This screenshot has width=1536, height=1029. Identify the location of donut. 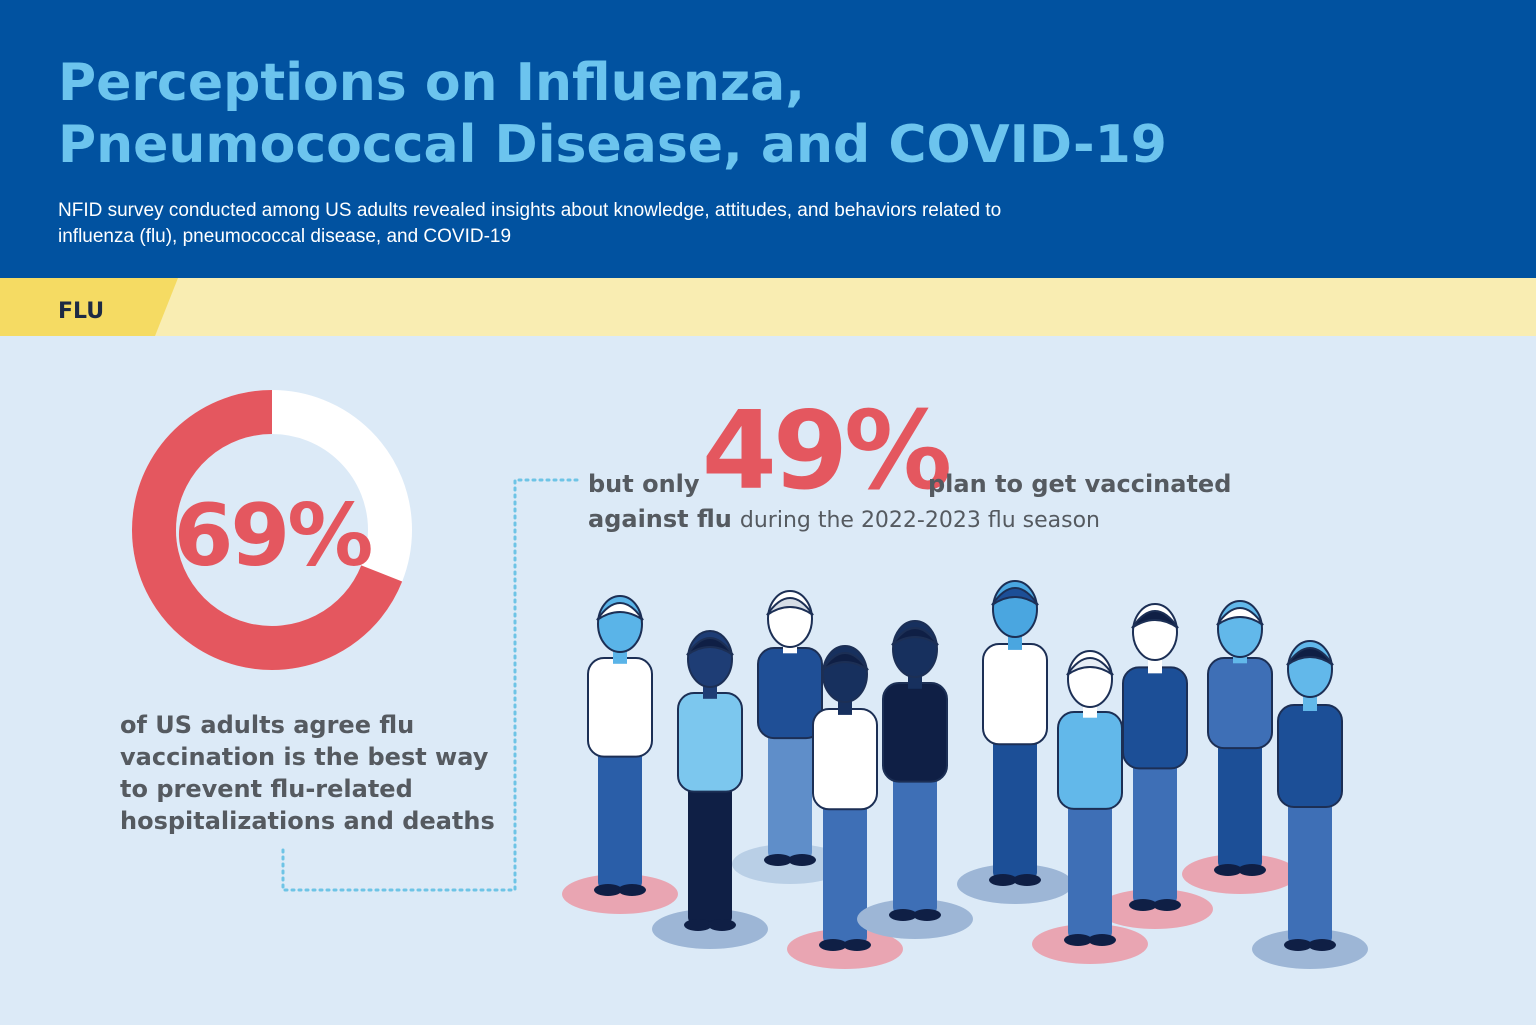
(272, 530).